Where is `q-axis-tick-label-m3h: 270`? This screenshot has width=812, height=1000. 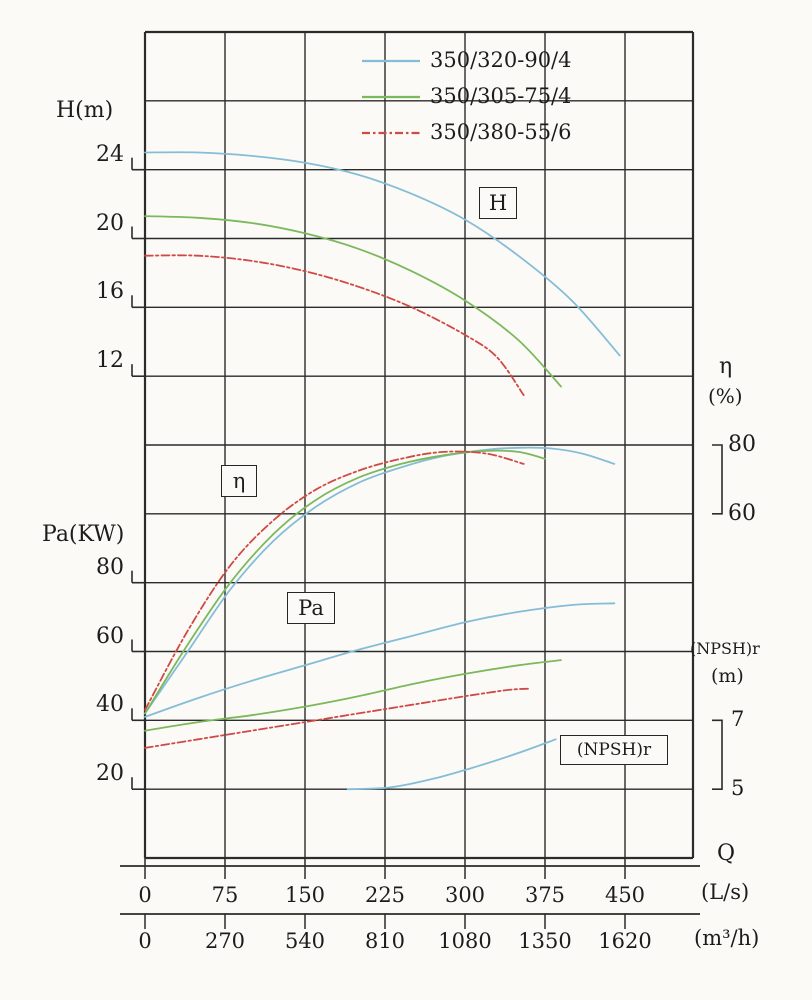
q-axis-tick-label-m3h: 270 is located at coordinates (225, 941).